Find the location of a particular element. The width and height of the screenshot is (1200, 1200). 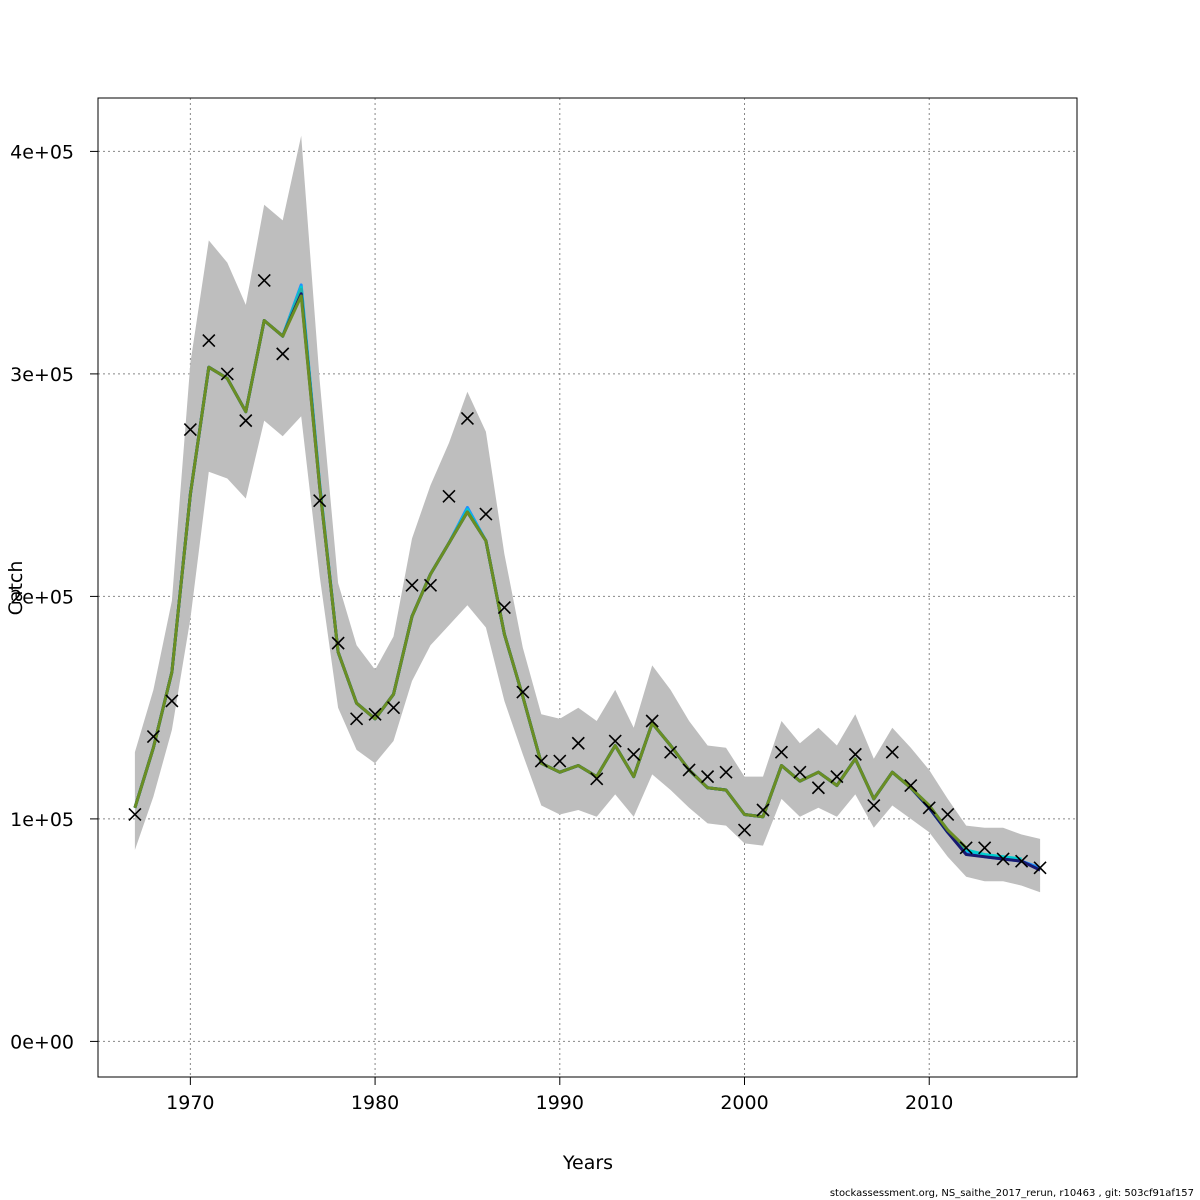

x-tick-label: 1990 is located at coordinates (560, 1103).